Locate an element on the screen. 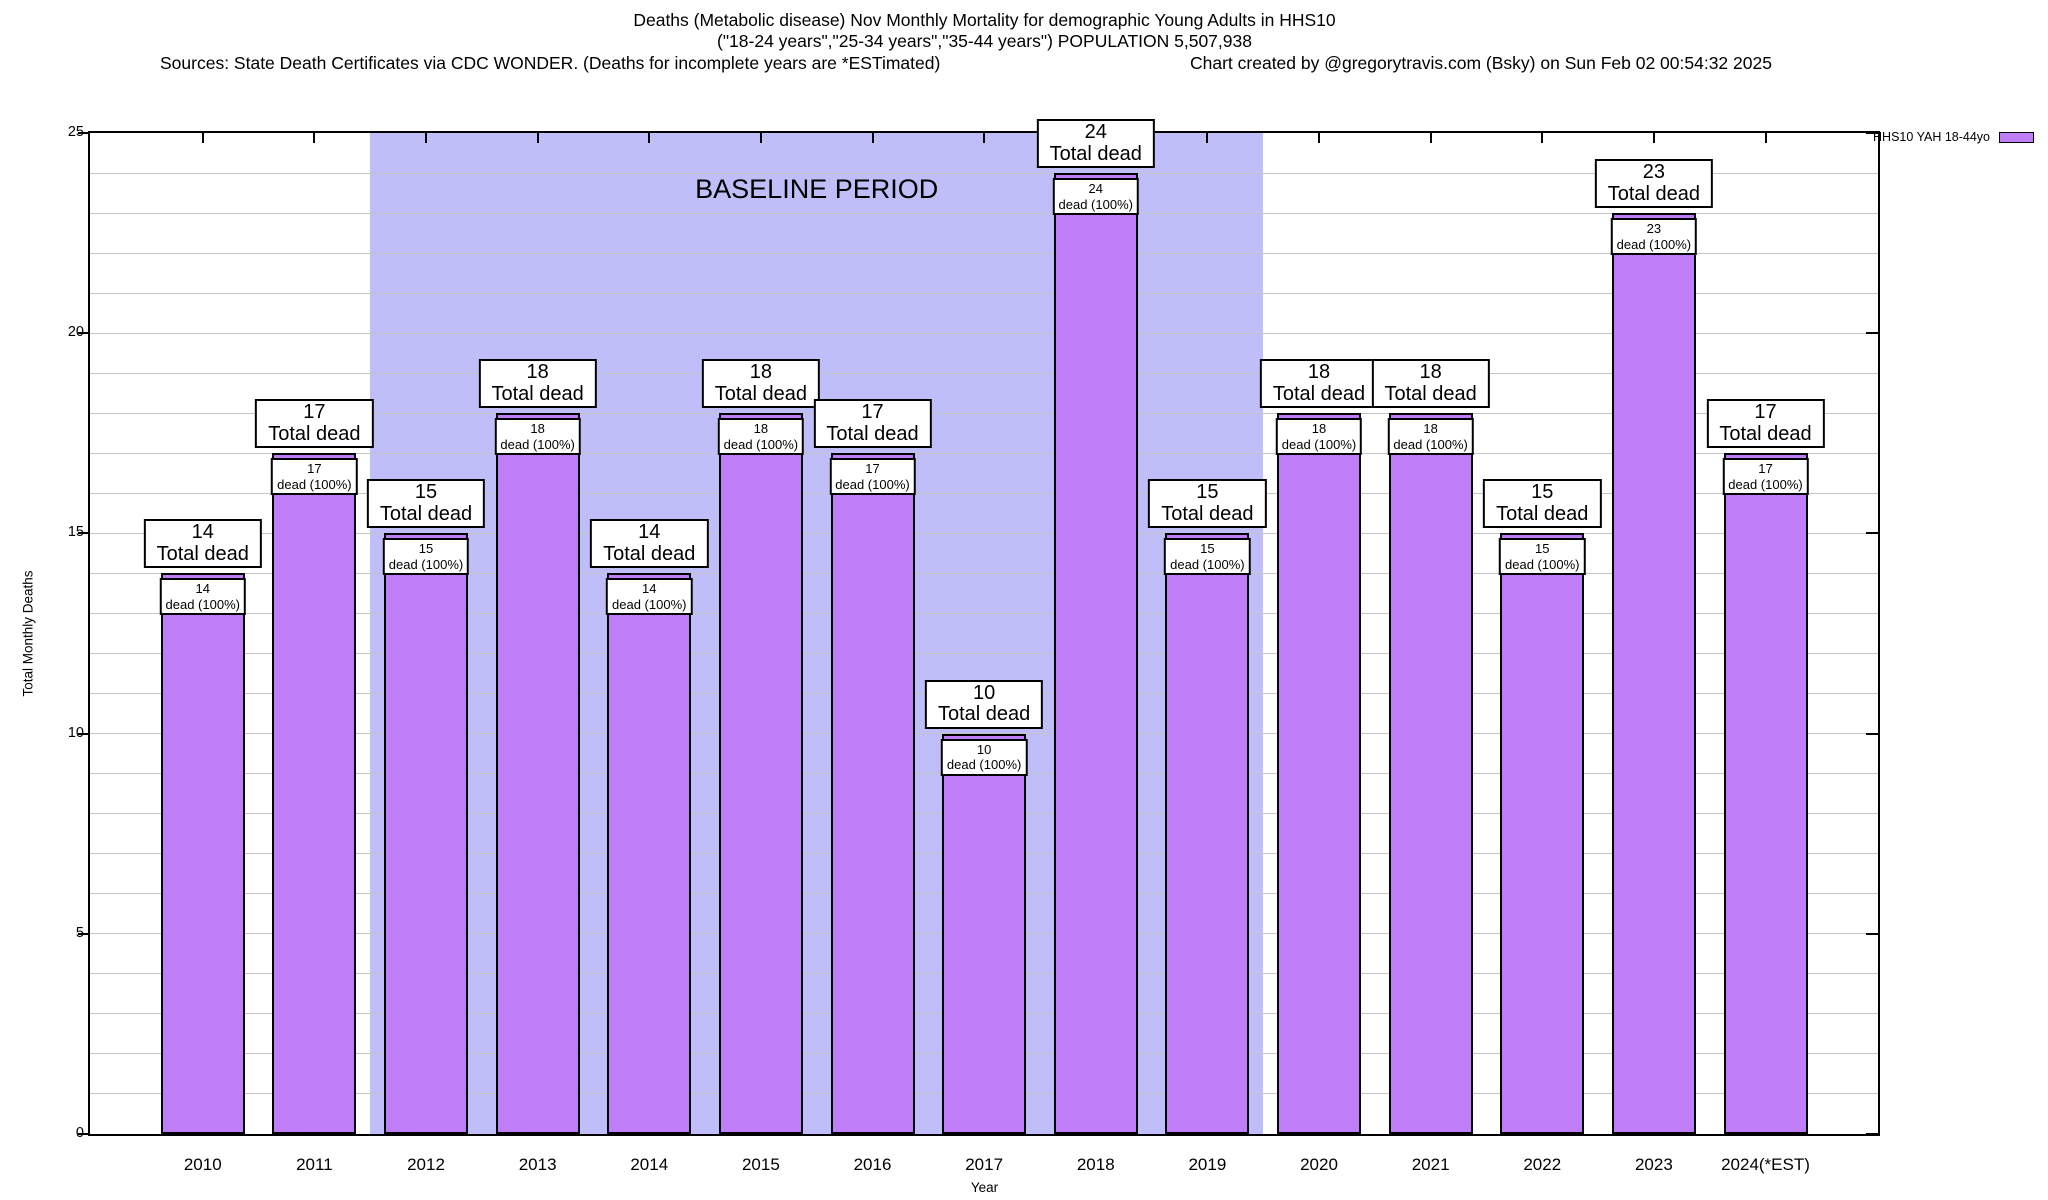  baseline-period-label: BASELINE PERIOD is located at coordinates (817, 189).